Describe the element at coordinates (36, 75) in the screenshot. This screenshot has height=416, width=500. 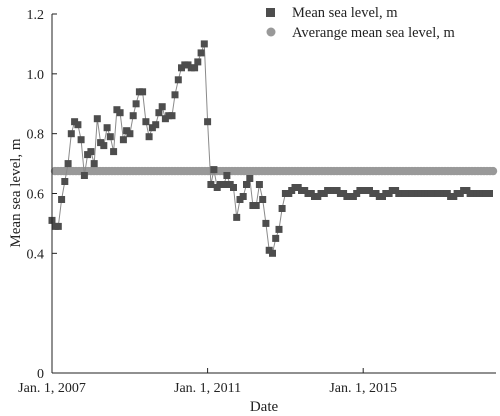
I see `y-tick-label: 1.0` at that location.